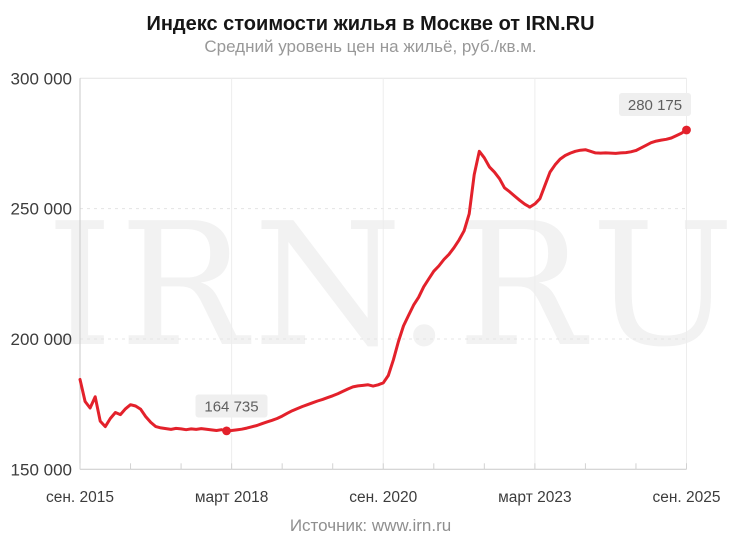  I want to click on source-caption: Источник: www.irn.ru, so click(370, 525).